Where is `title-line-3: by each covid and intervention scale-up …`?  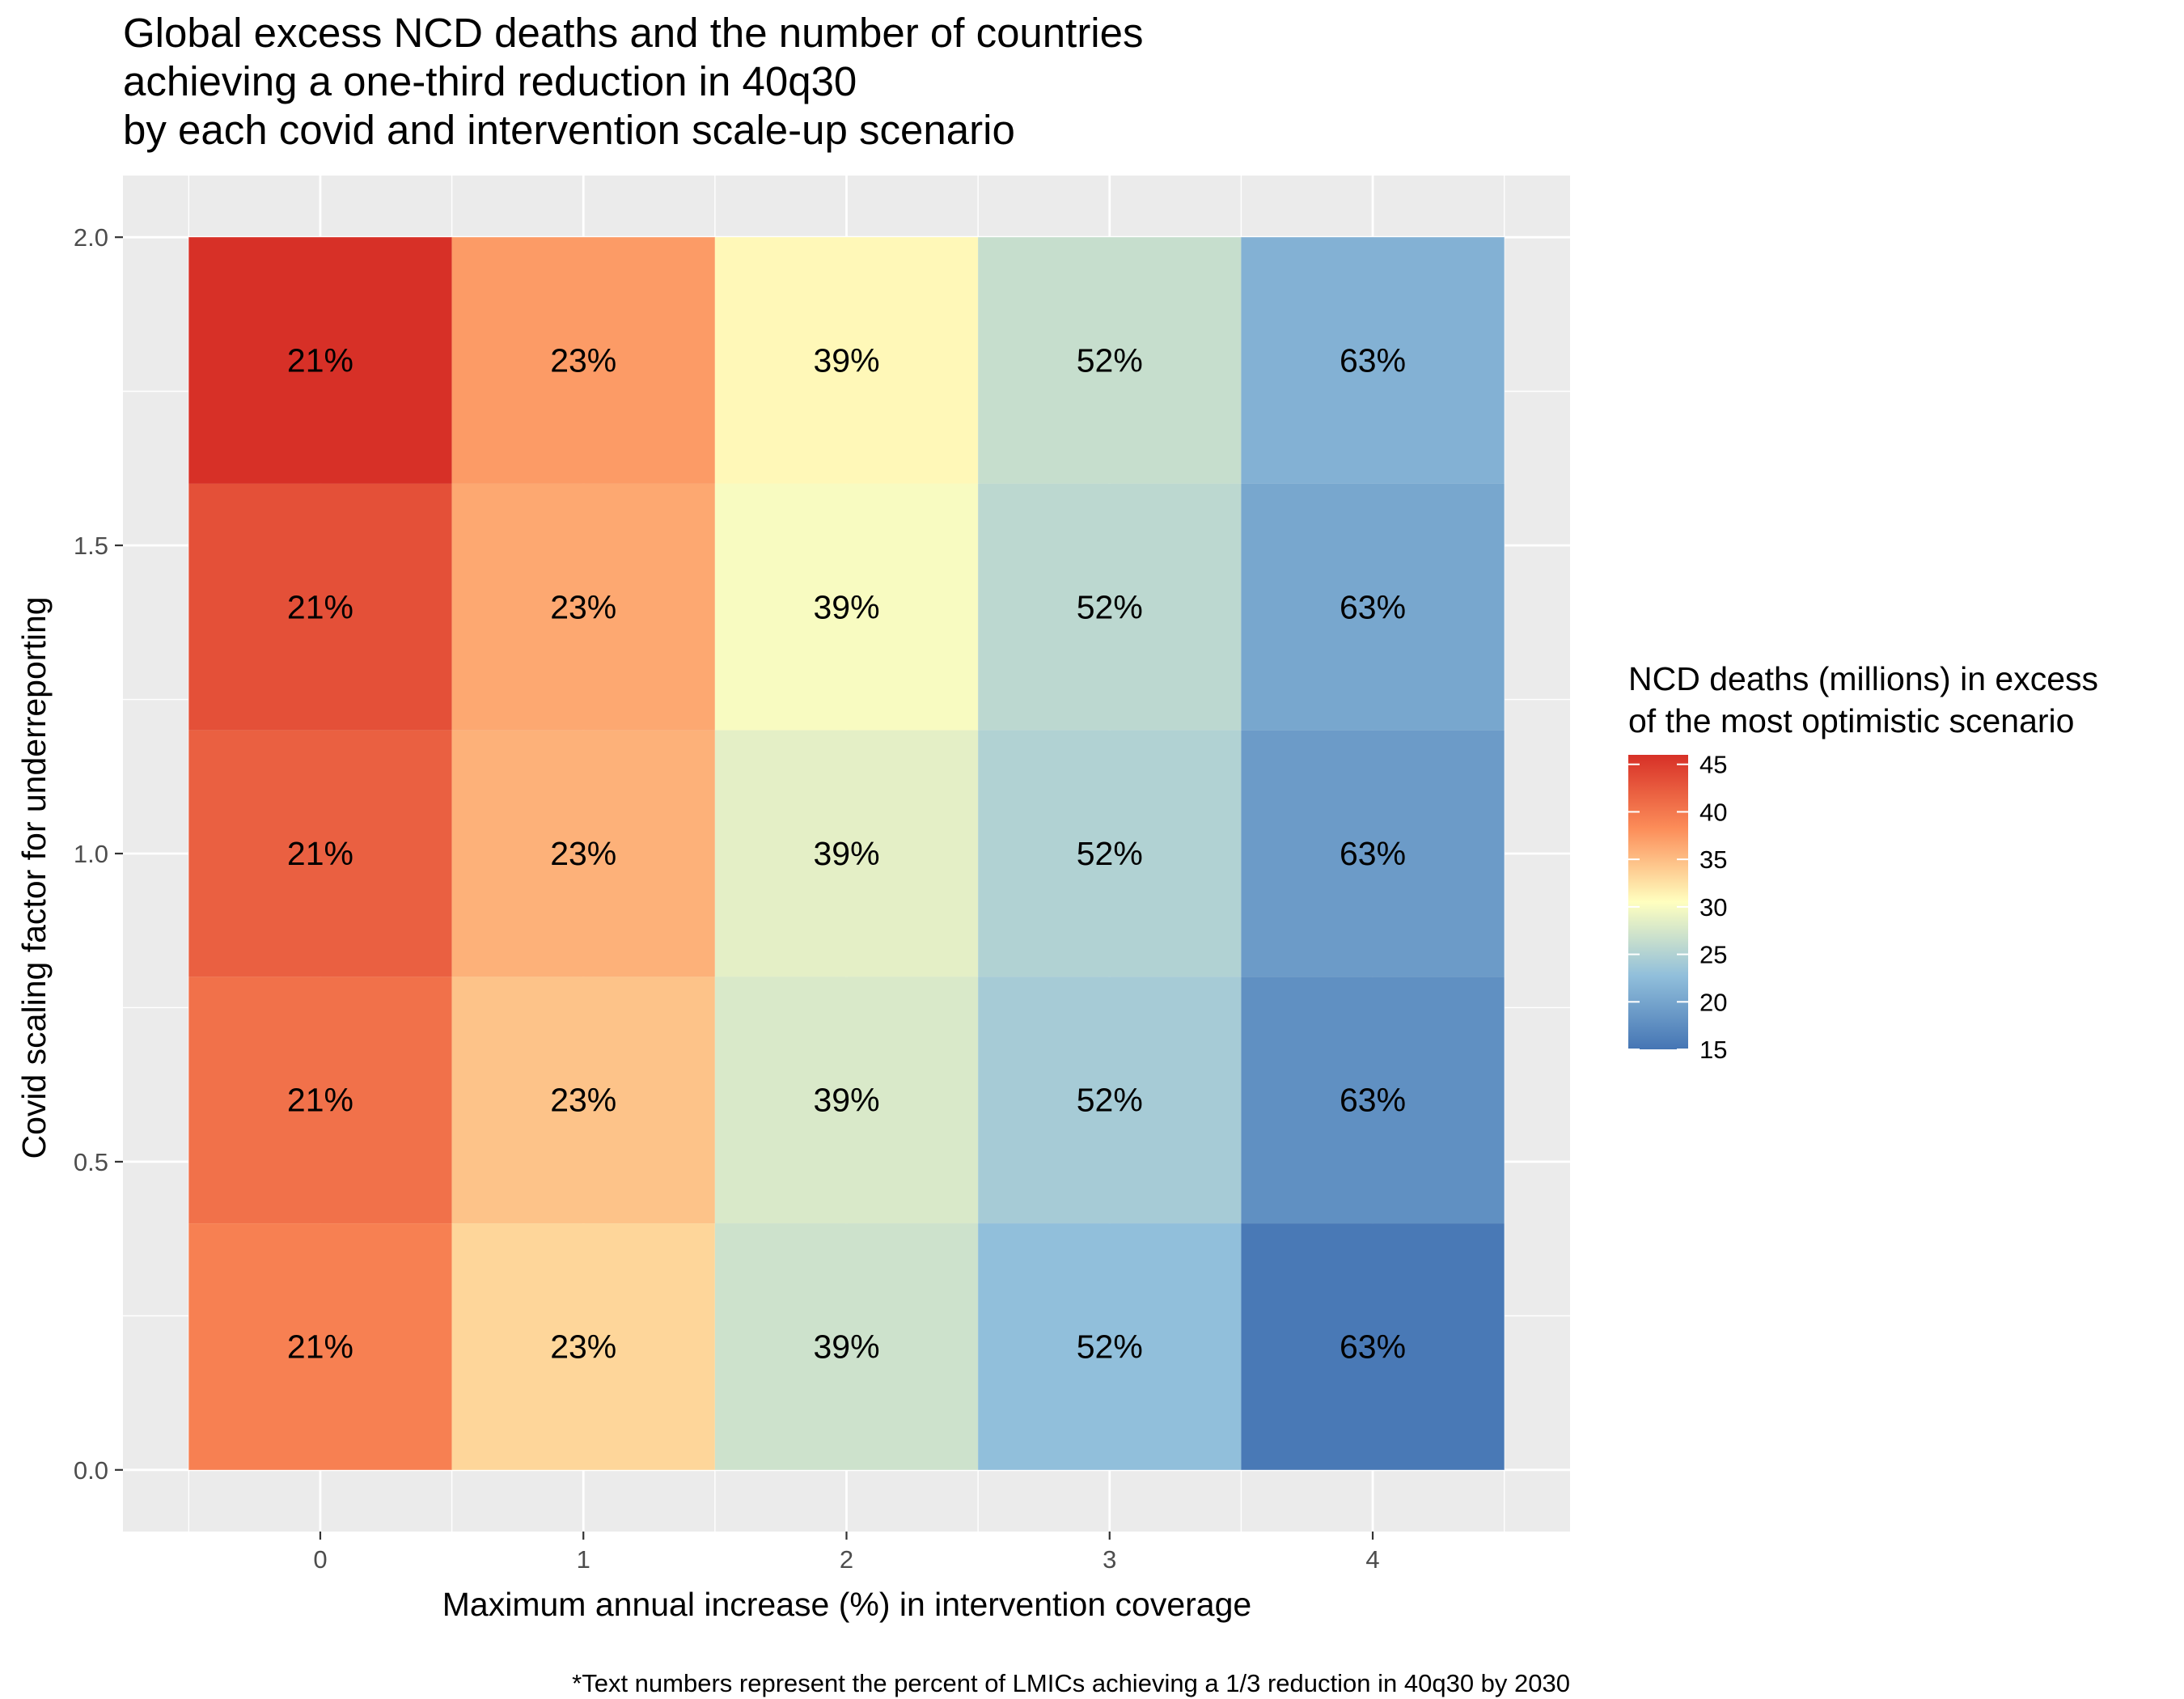
title-line-3: by each covid and intervention scale-up … is located at coordinates (569, 130).